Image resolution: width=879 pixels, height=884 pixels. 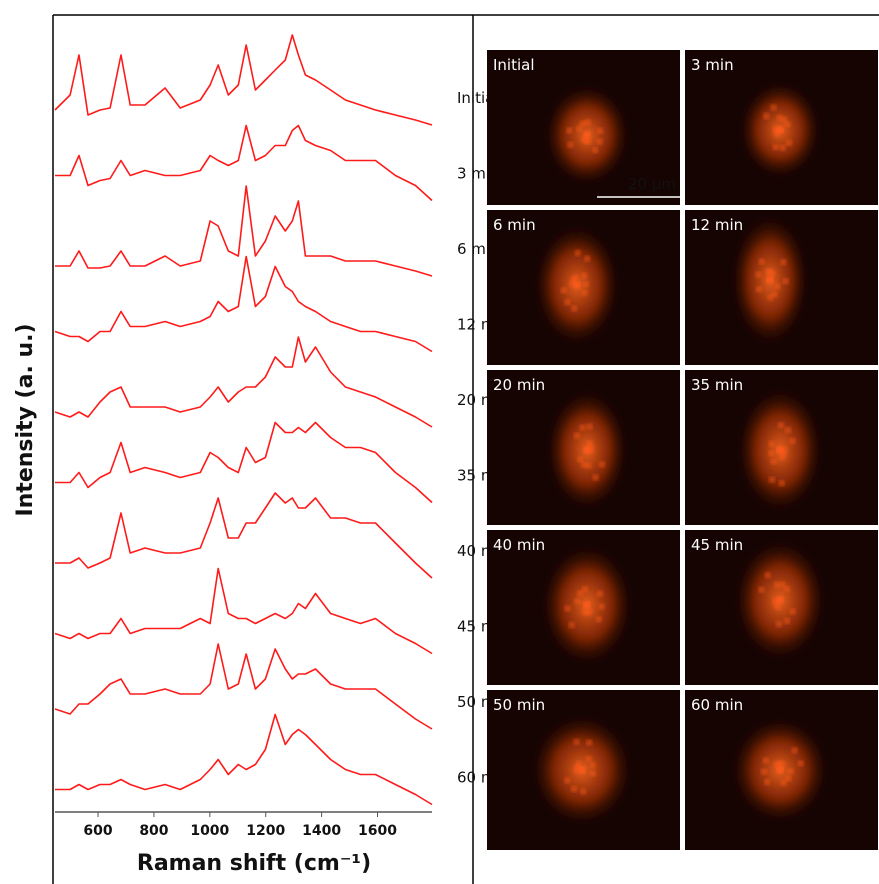 I want to click on x-tick-label: 1000, so click(x=209, y=831).